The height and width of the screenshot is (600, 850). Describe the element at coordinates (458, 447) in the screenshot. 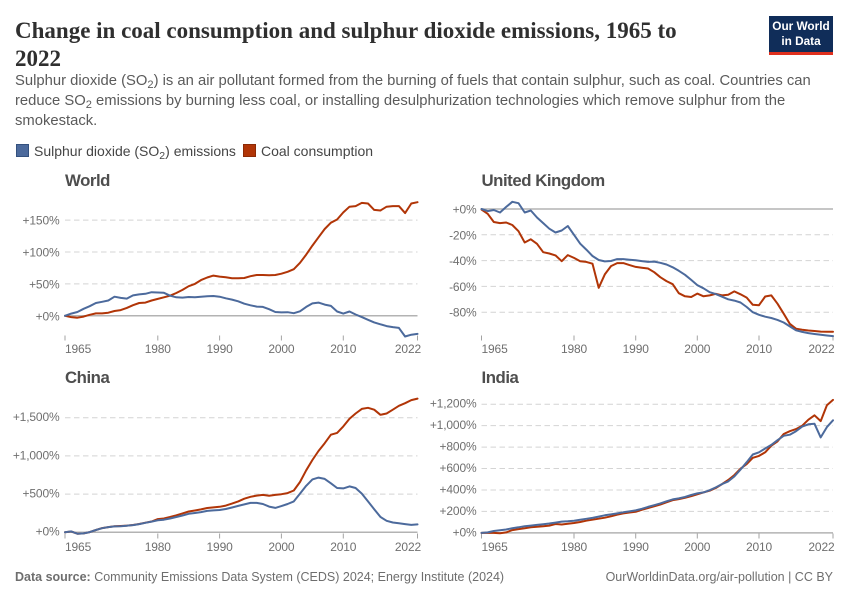

I see `svg-text: +800%` at that location.